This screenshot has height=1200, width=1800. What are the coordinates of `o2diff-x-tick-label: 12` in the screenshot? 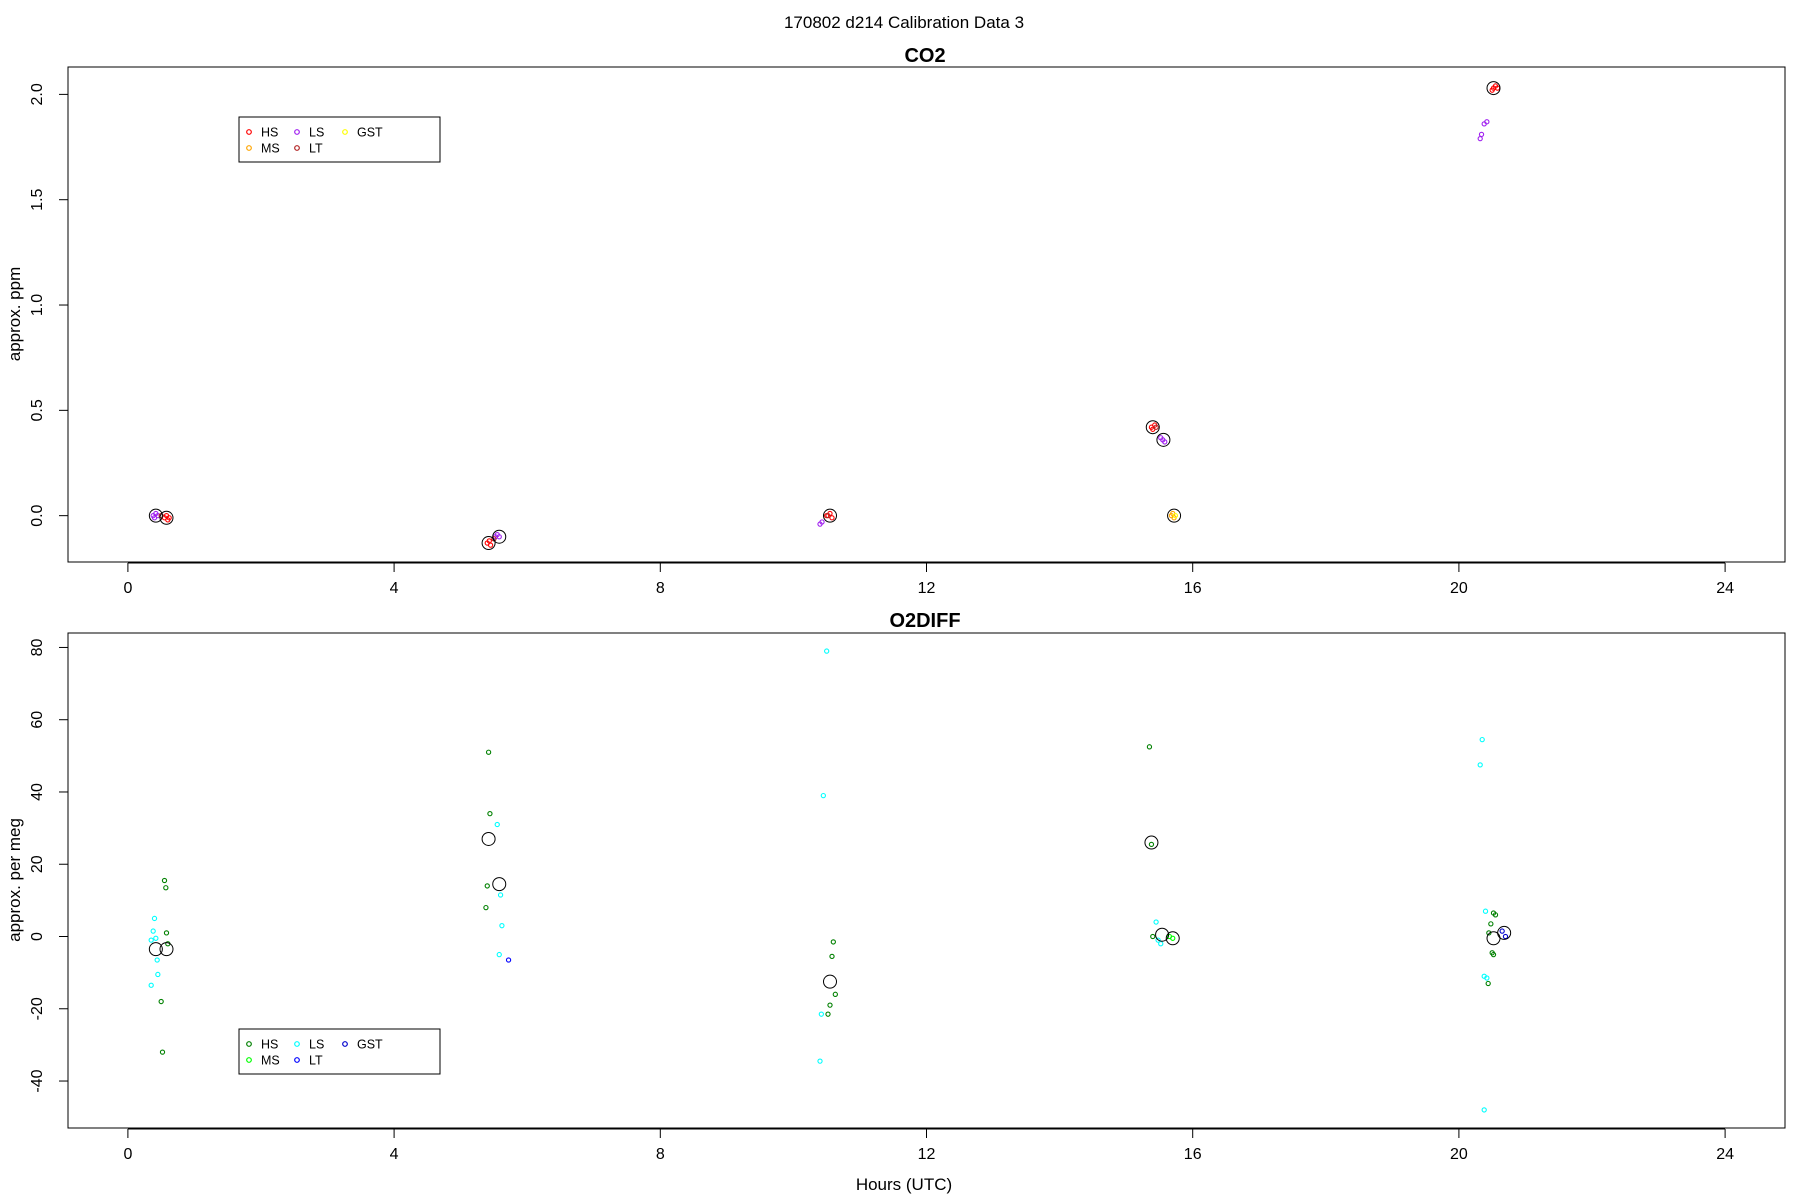 It's located at (927, 1154).